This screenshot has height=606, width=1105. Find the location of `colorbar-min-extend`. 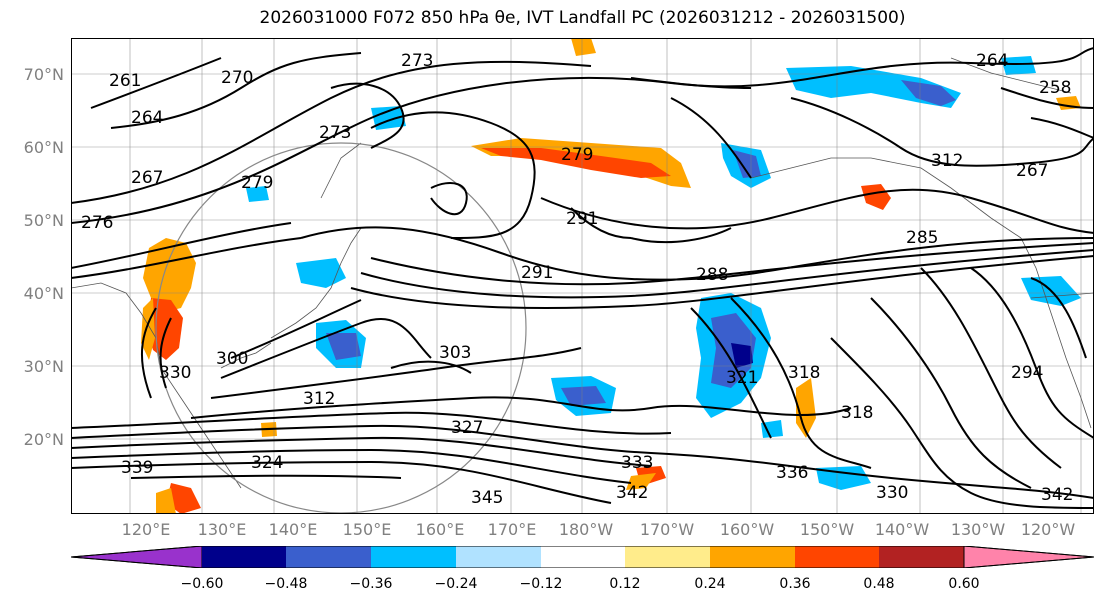

colorbar-min-extend is located at coordinates (136, 557).